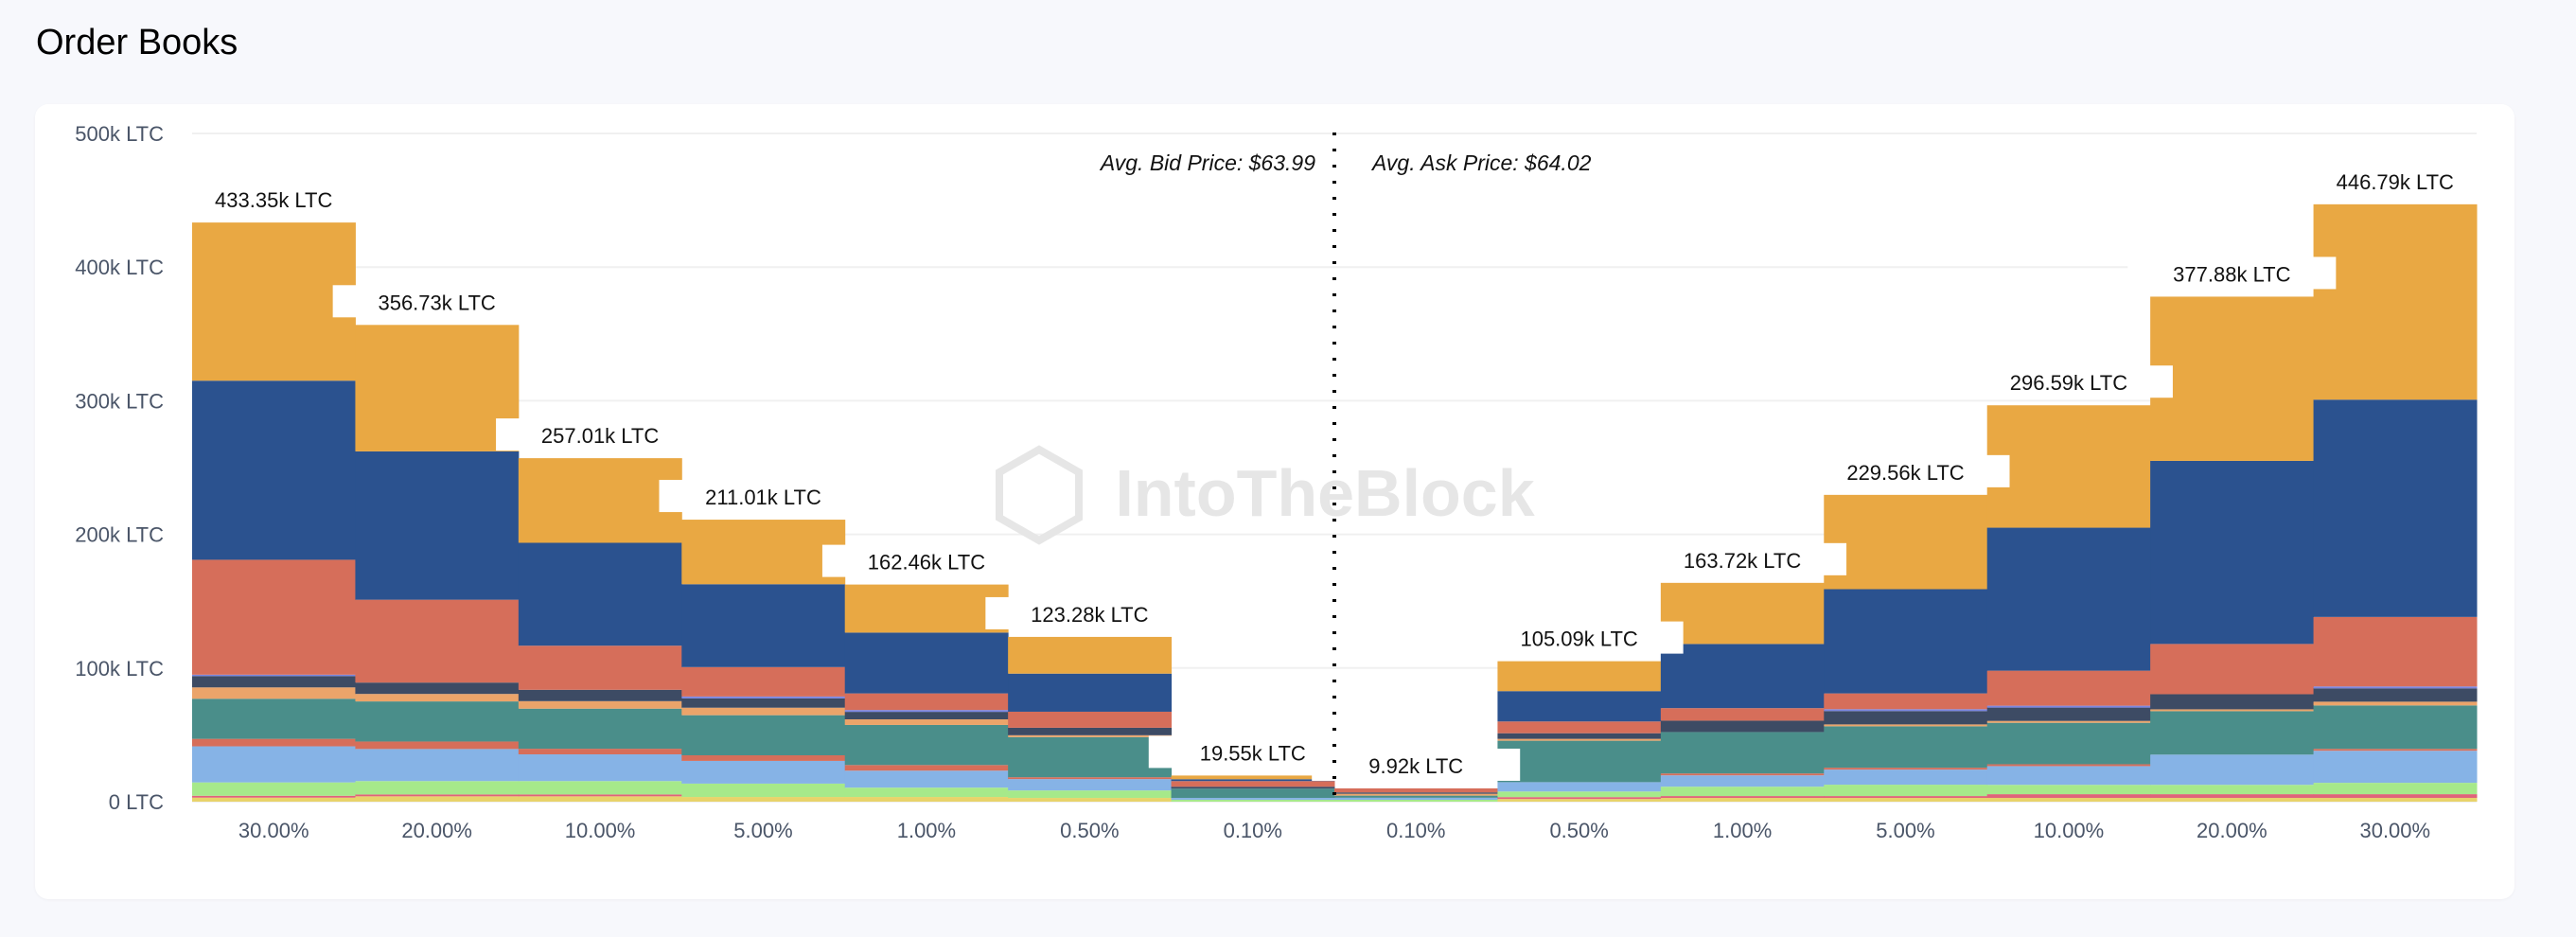 This screenshot has width=2576, height=937. Describe the element at coordinates (119, 535) in the screenshot. I see `y-tick-label: 200k LTC` at that location.